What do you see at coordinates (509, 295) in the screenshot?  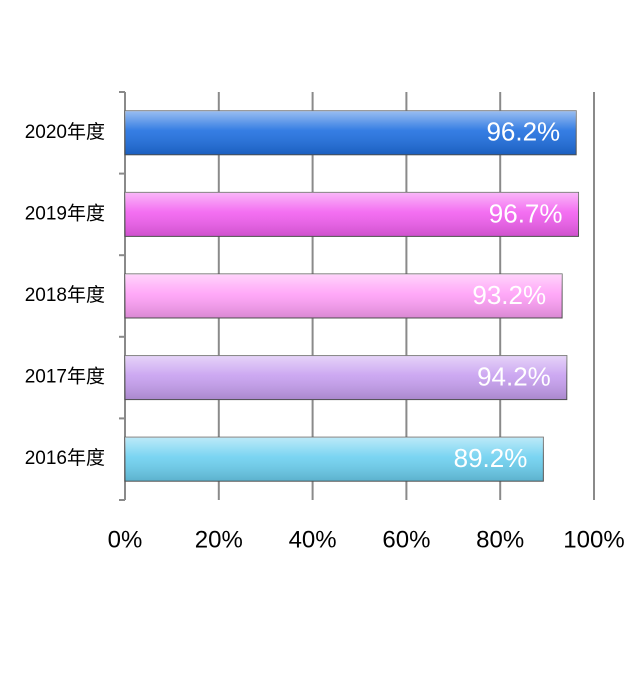 I see `value-label: 93.2%` at bounding box center [509, 295].